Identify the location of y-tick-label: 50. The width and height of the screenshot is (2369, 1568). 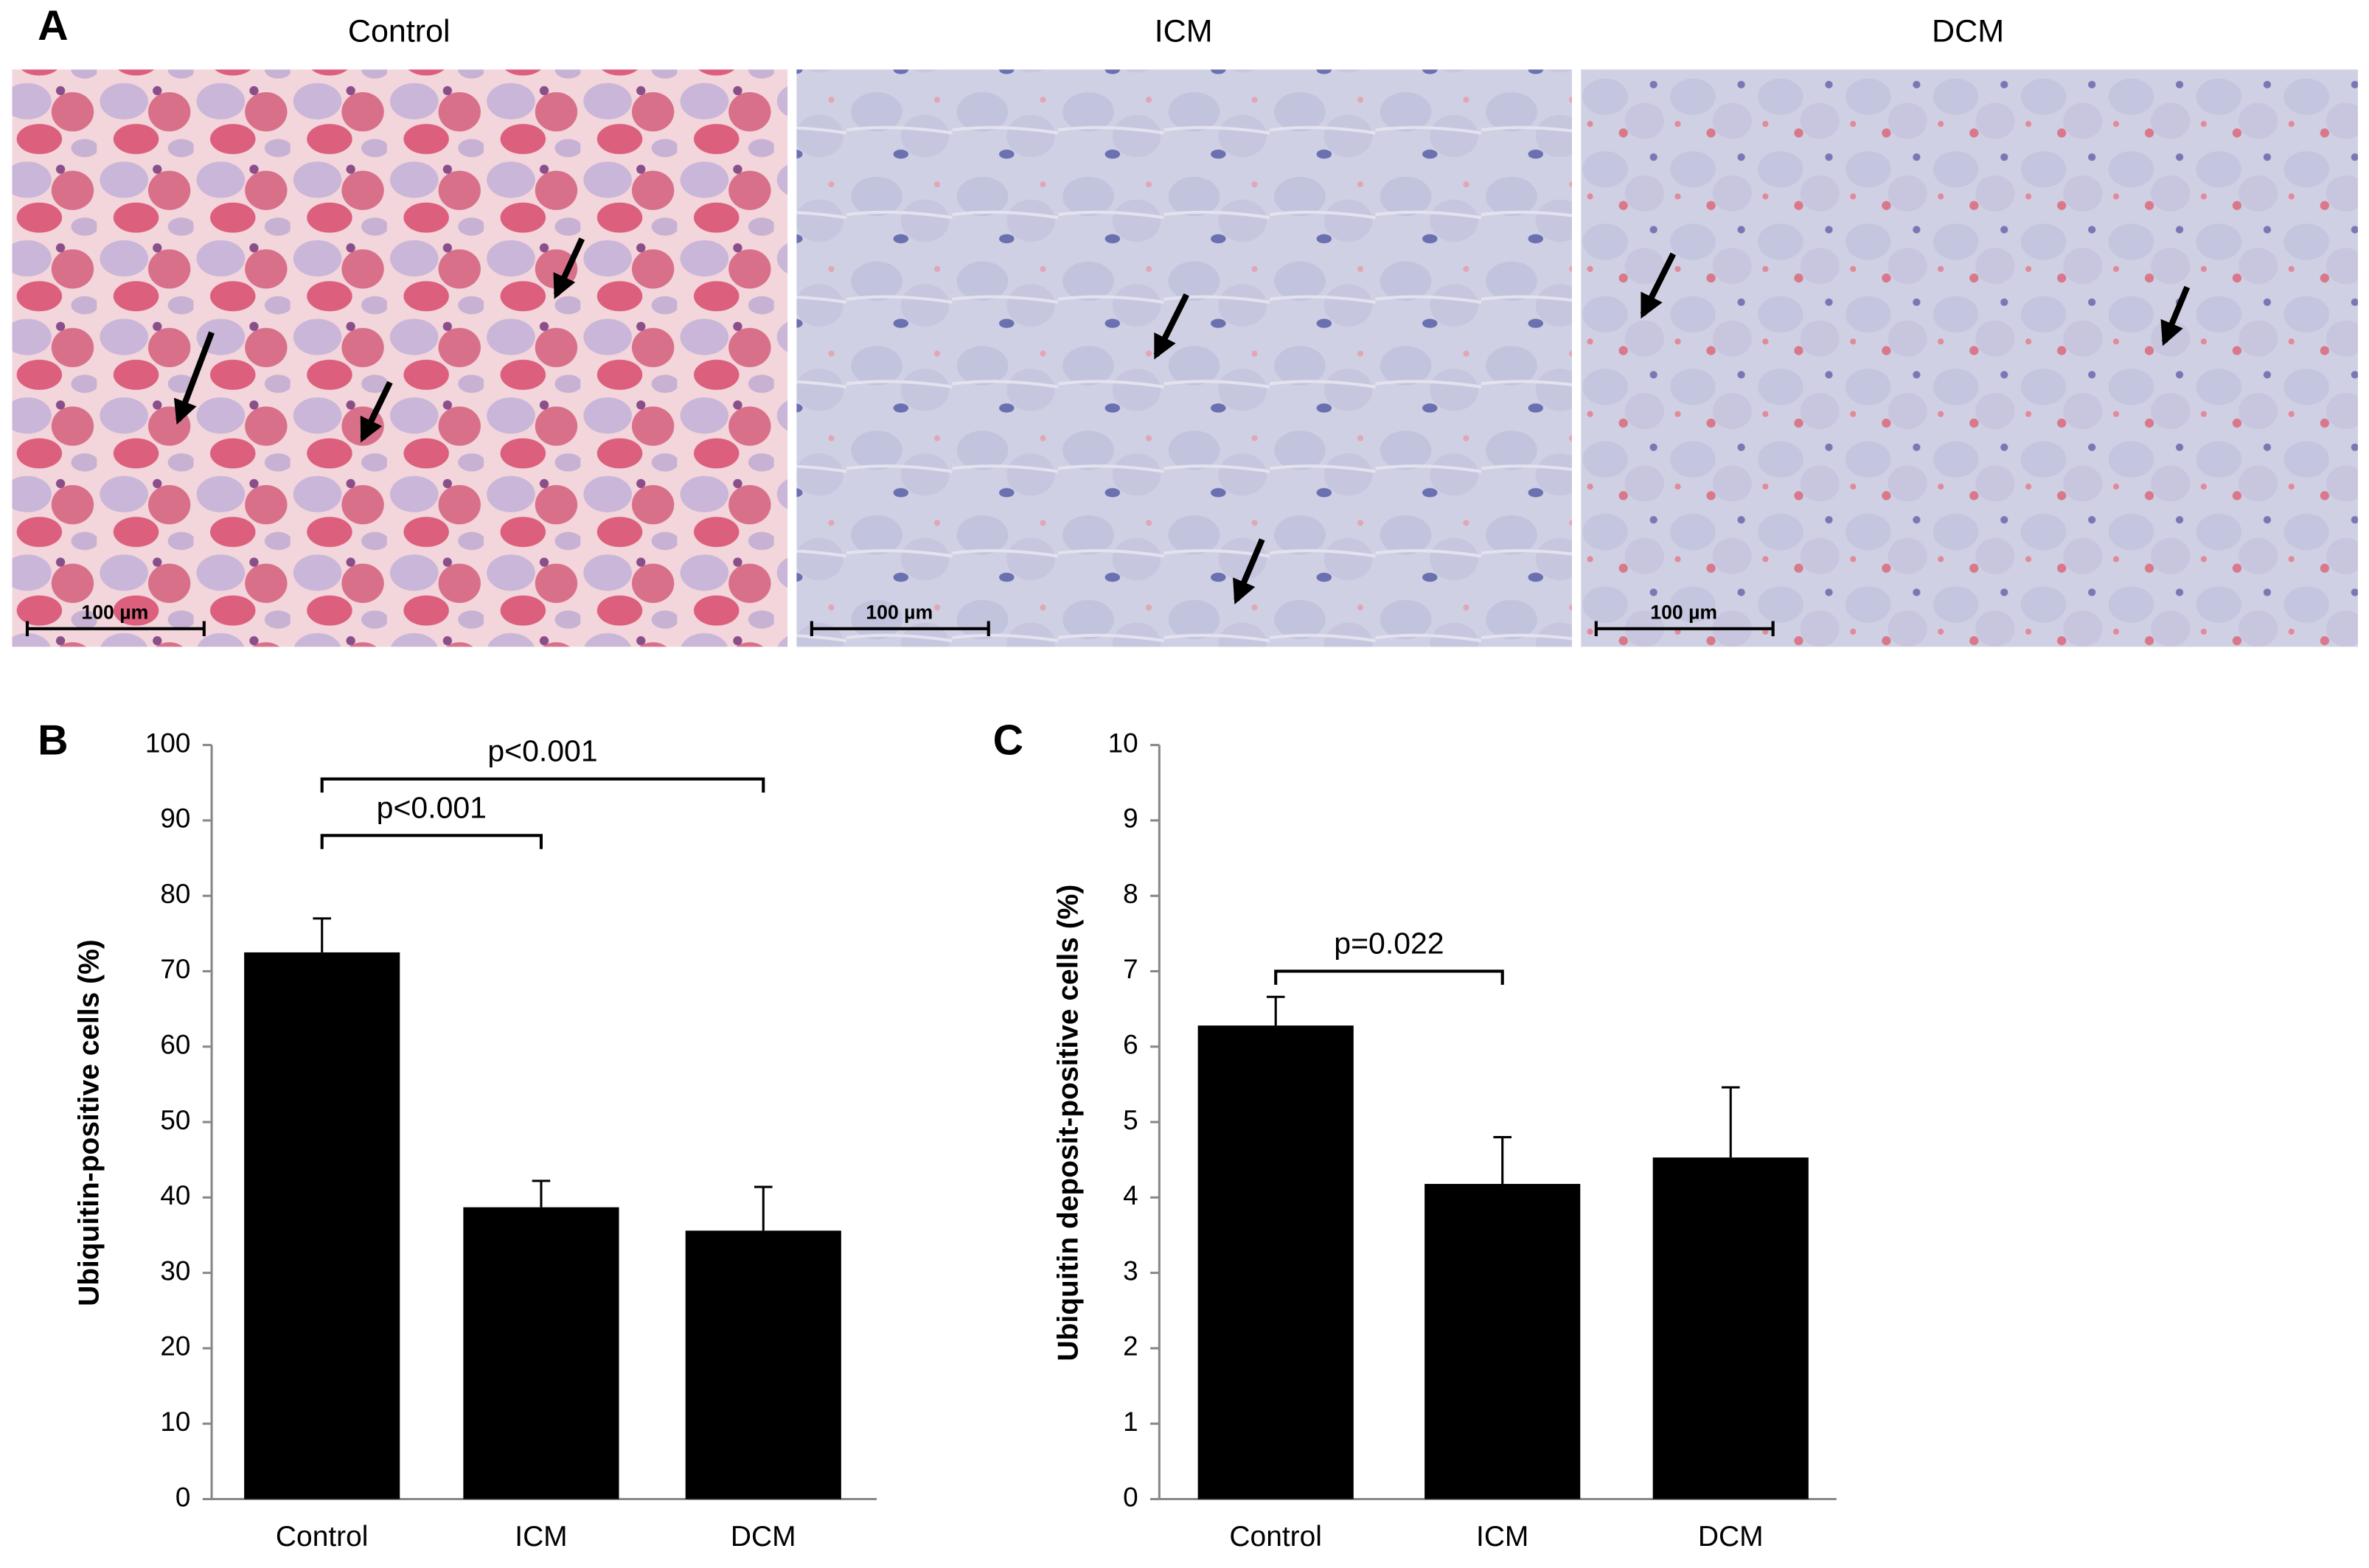
(175, 1120).